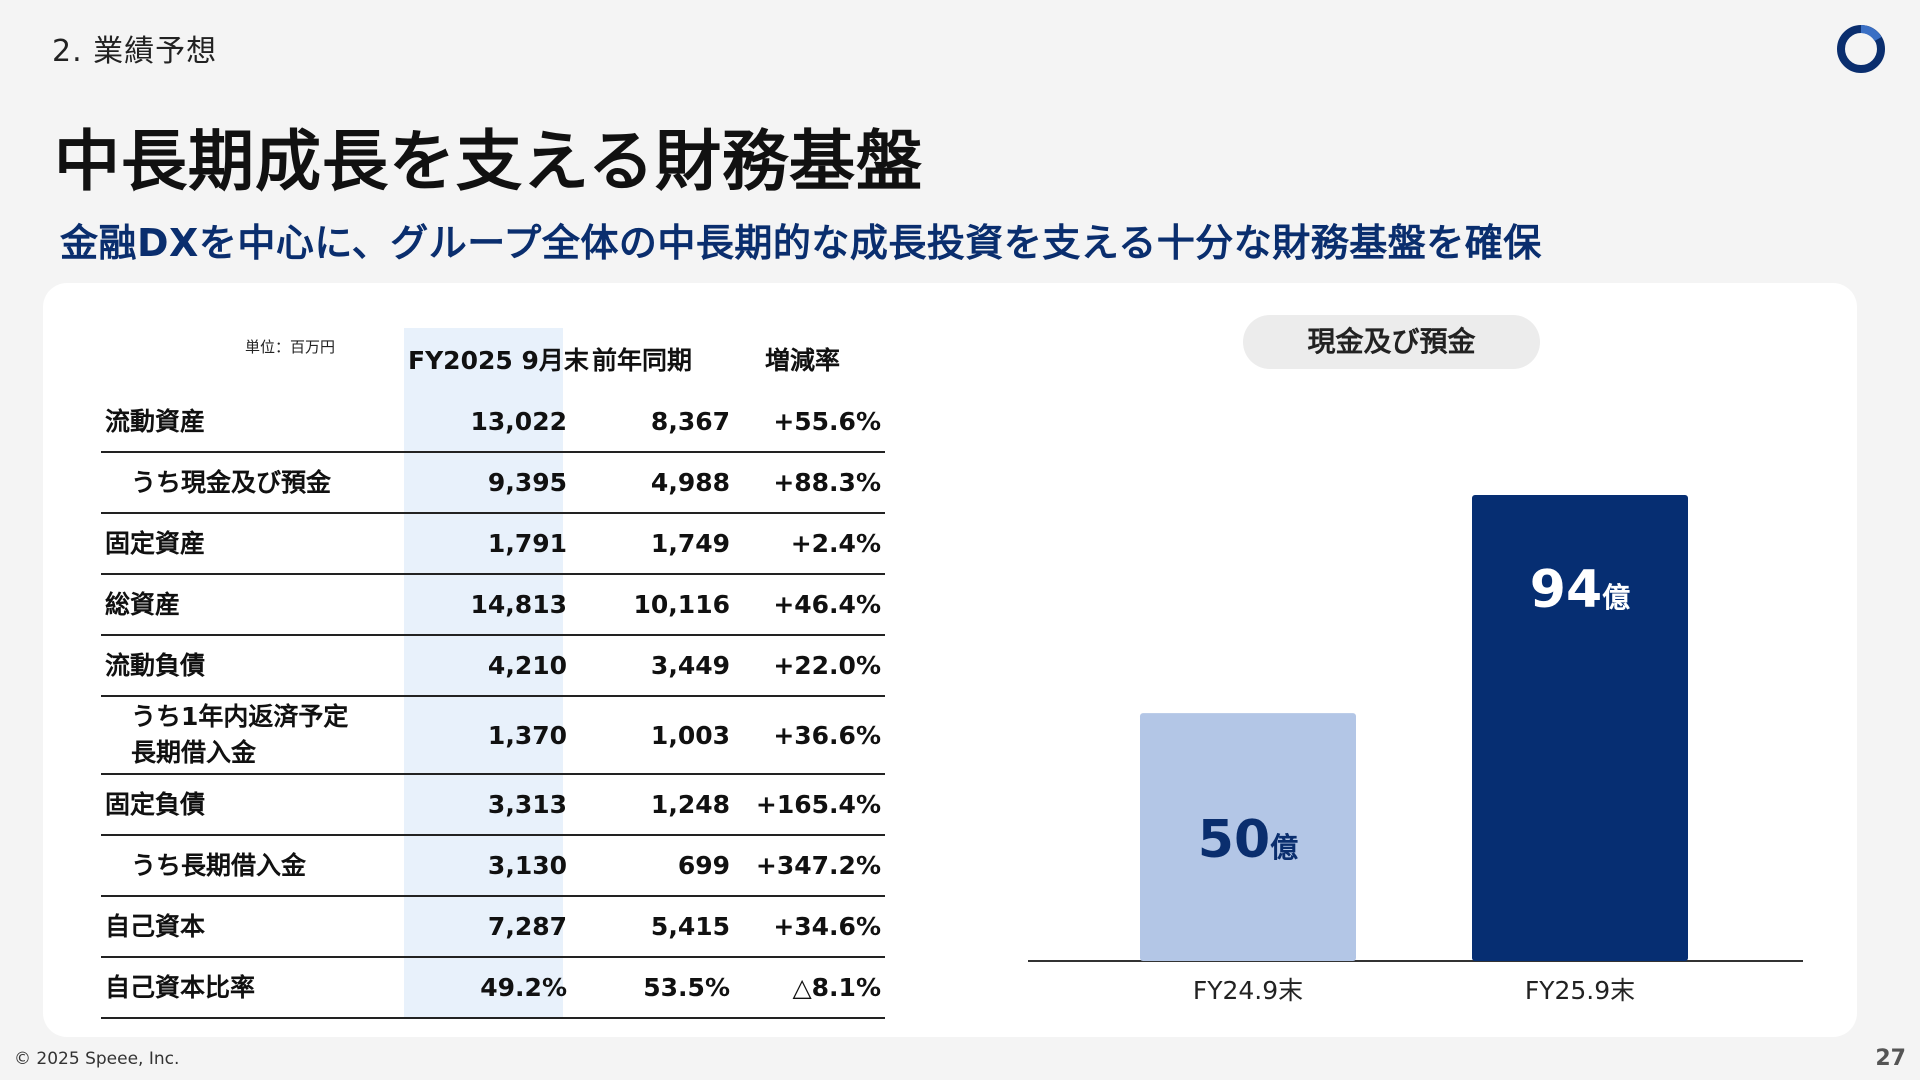  Describe the element at coordinates (254, 422) in the screenshot. I see `row-label: 流動資産` at that location.